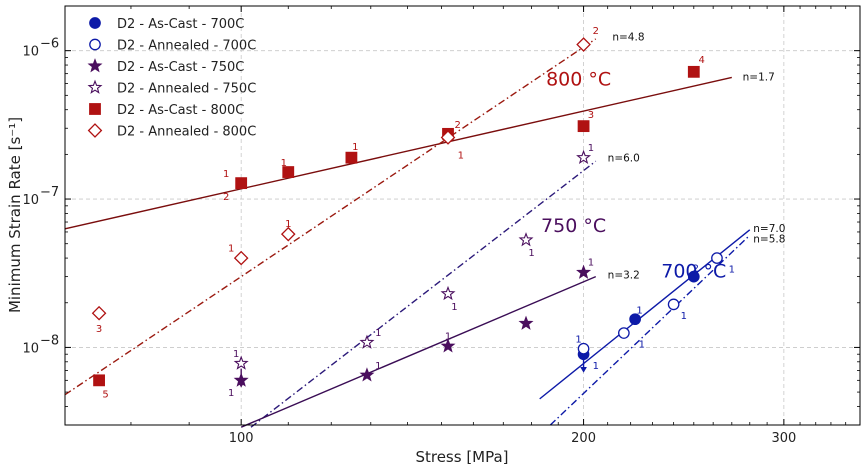  What do you see at coordinates (701, 60) in the screenshot?
I see `point-label: 4` at bounding box center [701, 60].